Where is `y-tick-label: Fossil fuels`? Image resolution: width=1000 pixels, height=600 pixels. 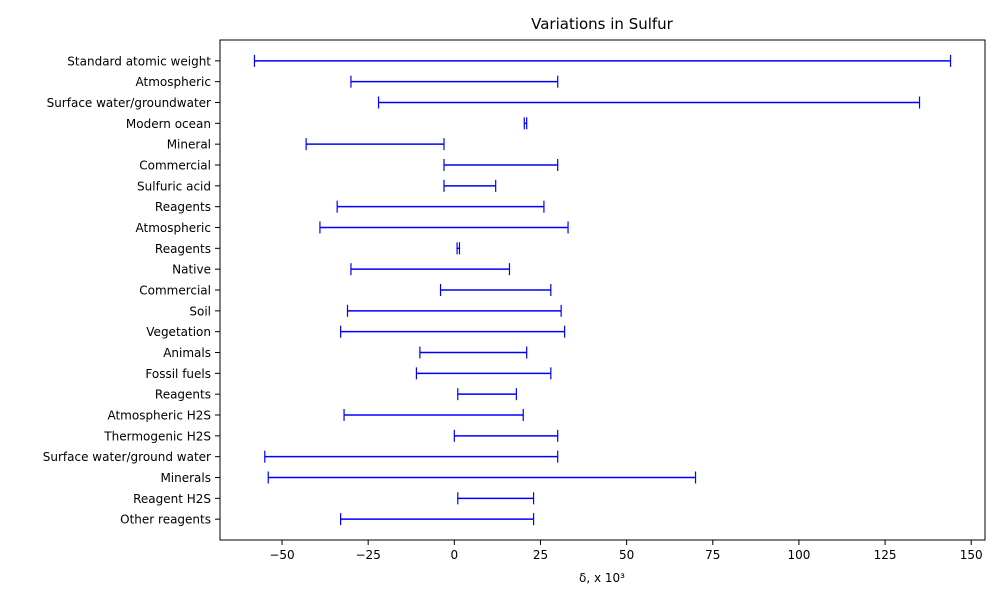 y-tick-label: Fossil fuels is located at coordinates (178, 374).